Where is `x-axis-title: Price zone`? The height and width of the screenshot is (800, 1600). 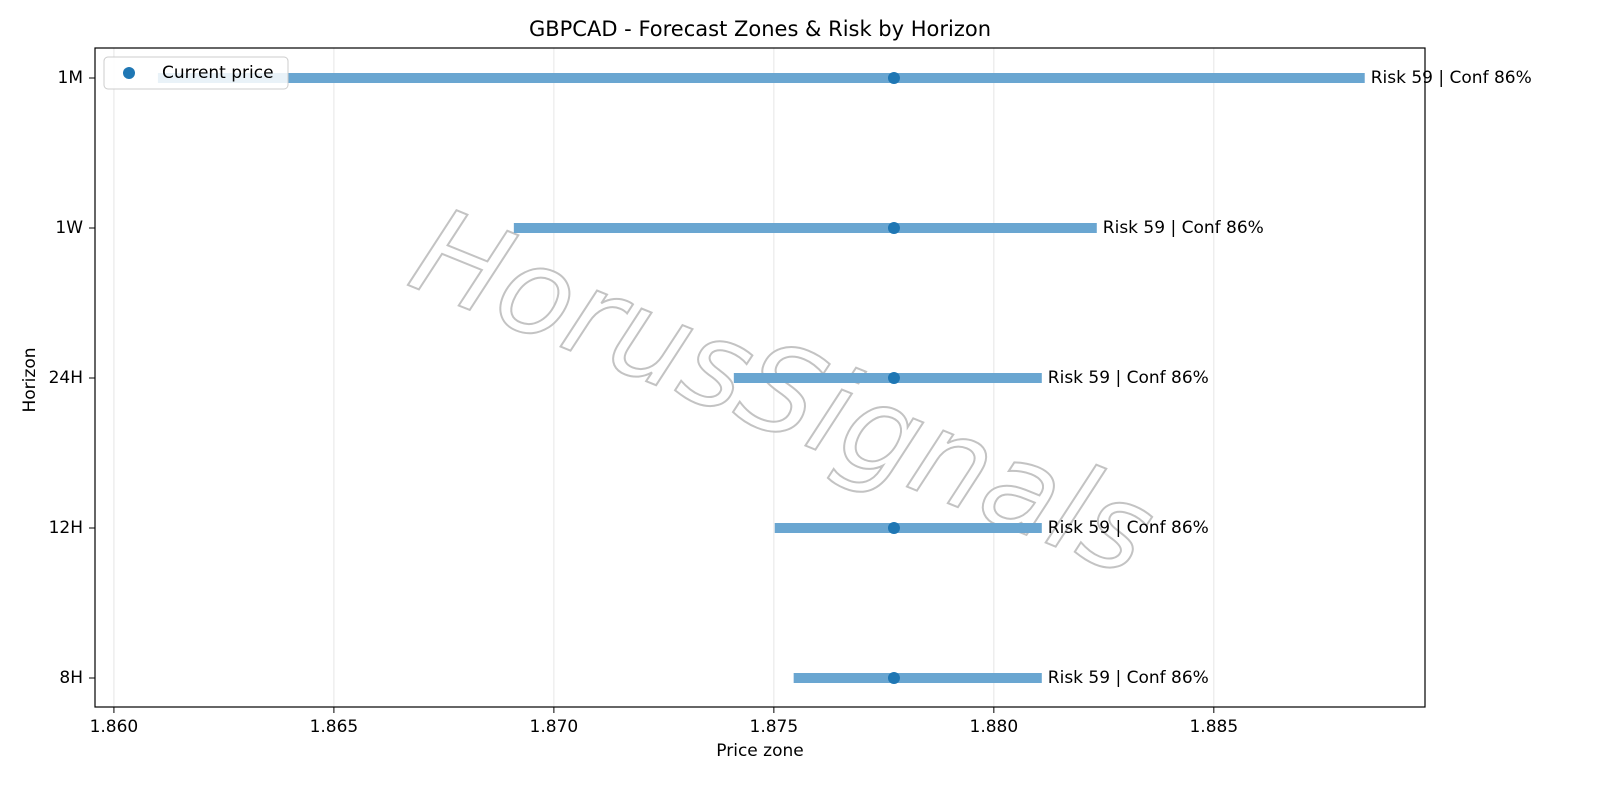 x-axis-title: Price zone is located at coordinates (759, 751).